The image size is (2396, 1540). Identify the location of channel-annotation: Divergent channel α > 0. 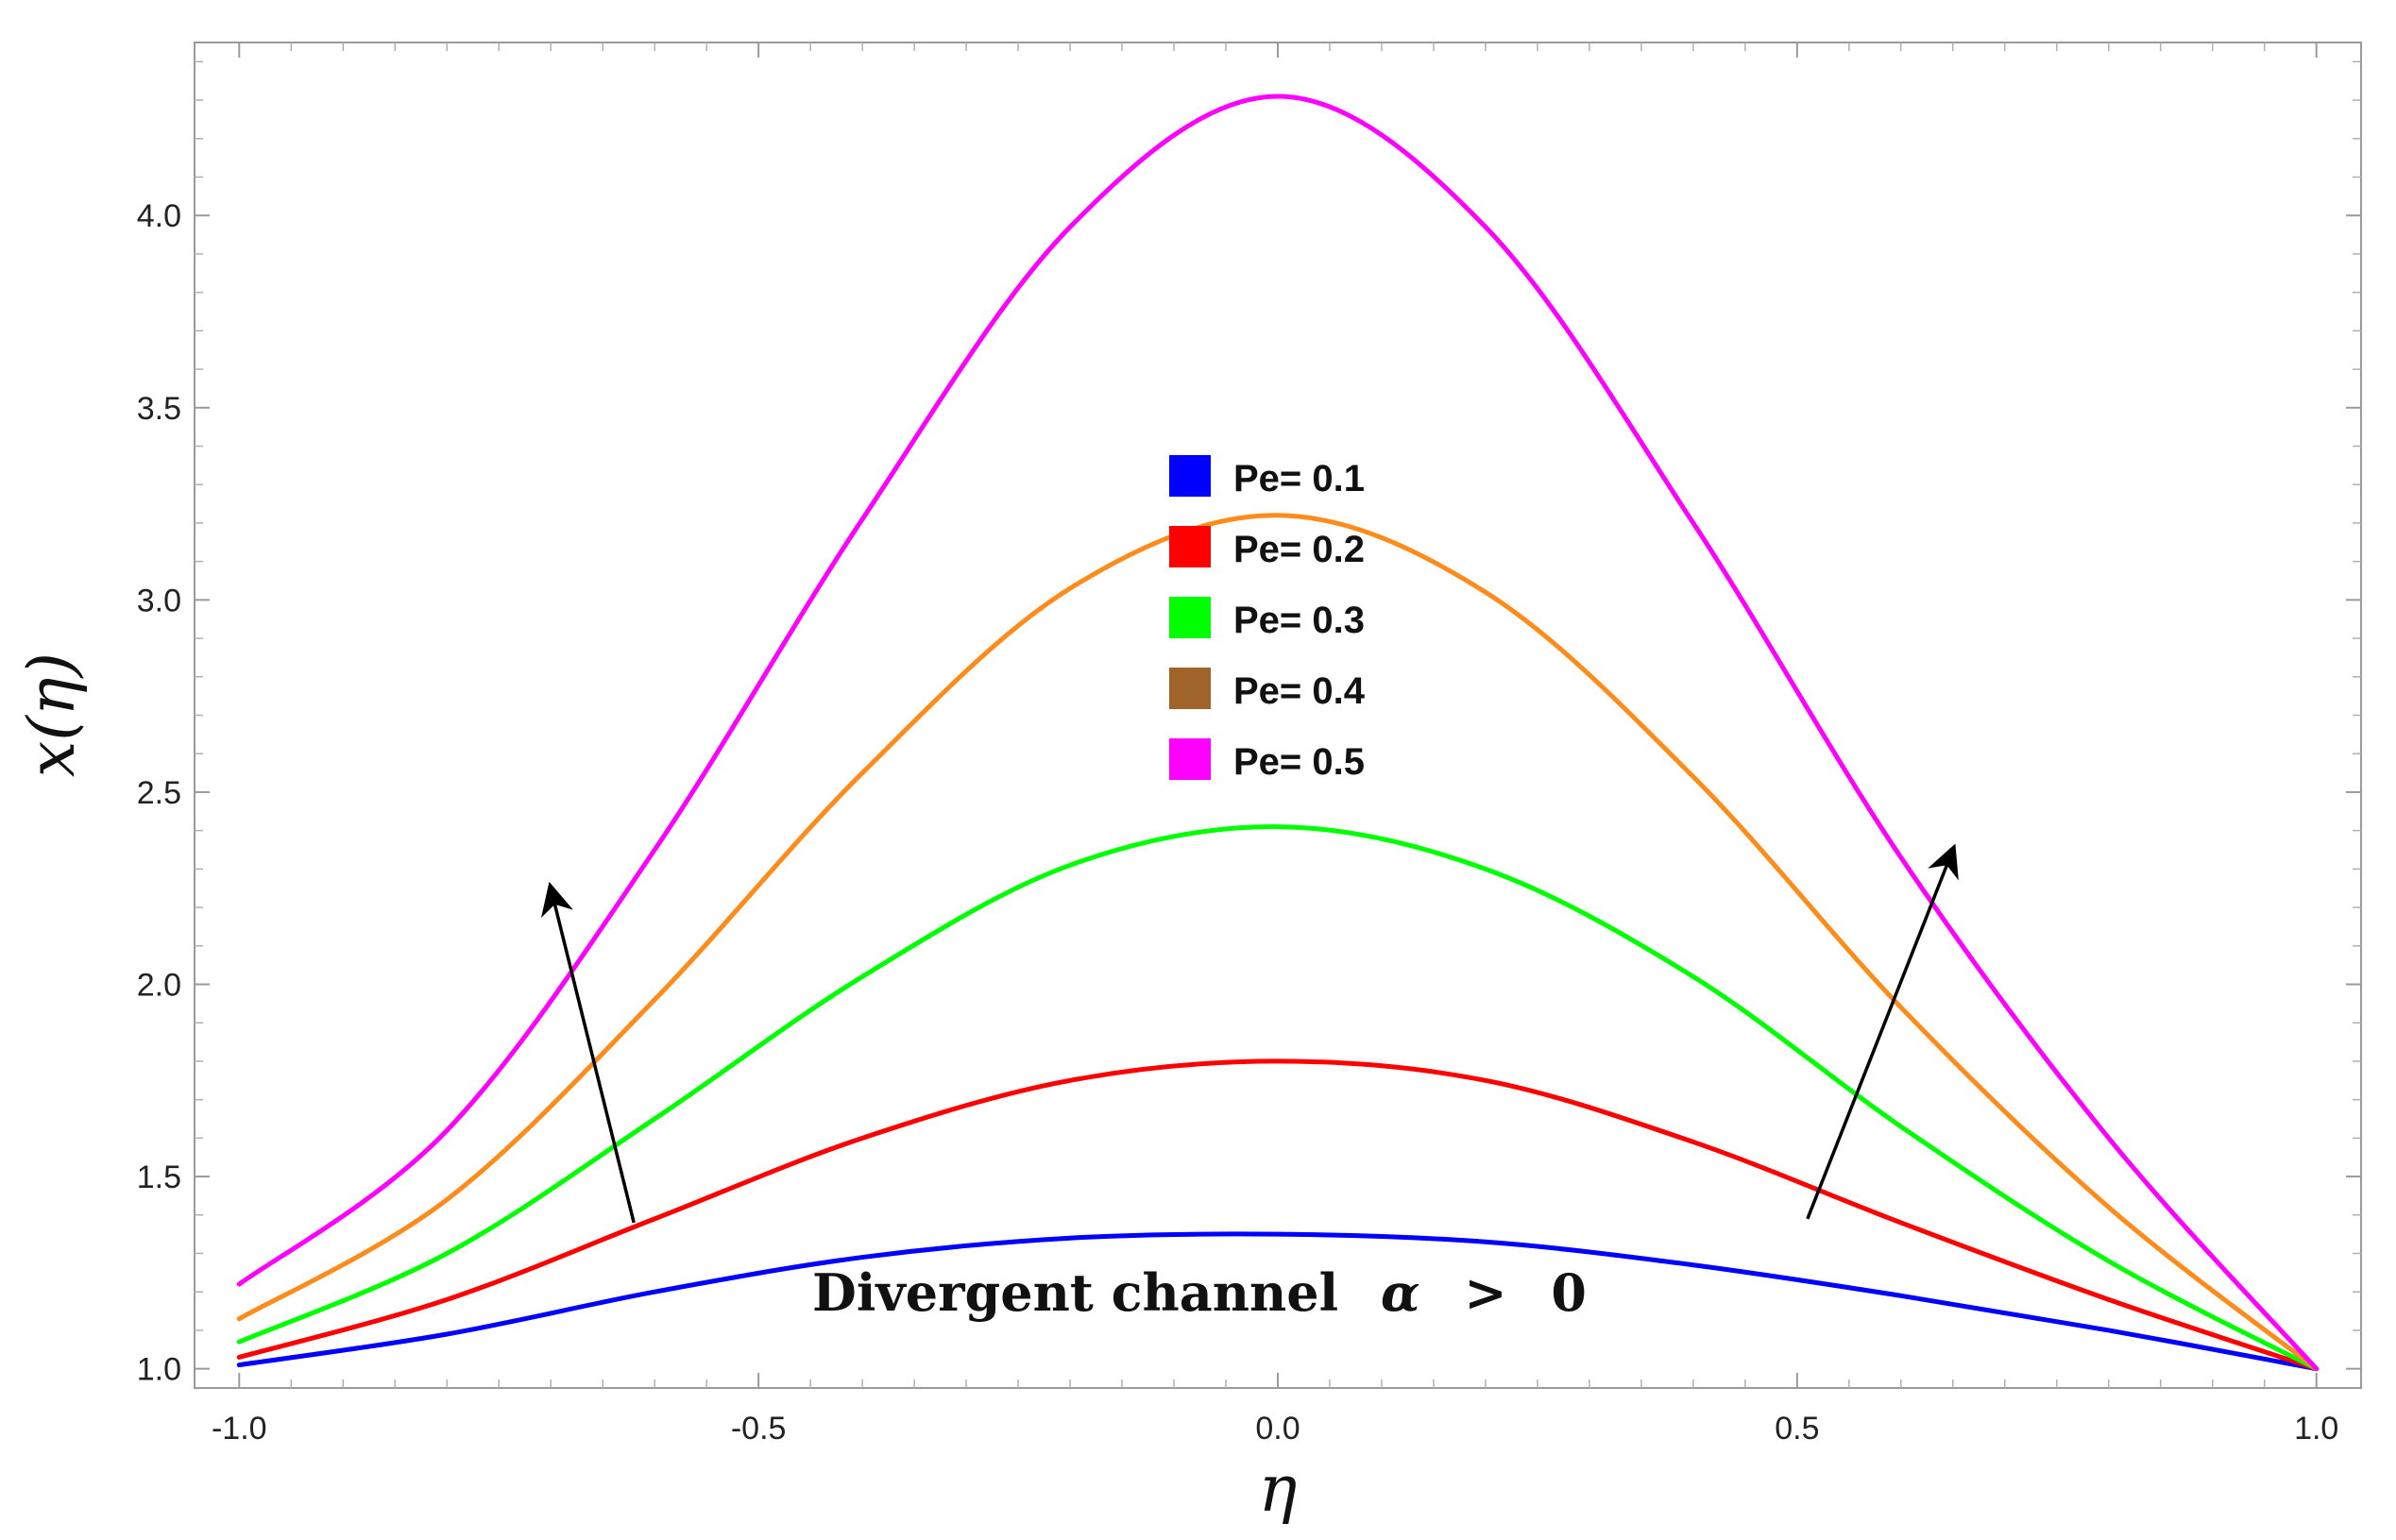
(1199, 1292).